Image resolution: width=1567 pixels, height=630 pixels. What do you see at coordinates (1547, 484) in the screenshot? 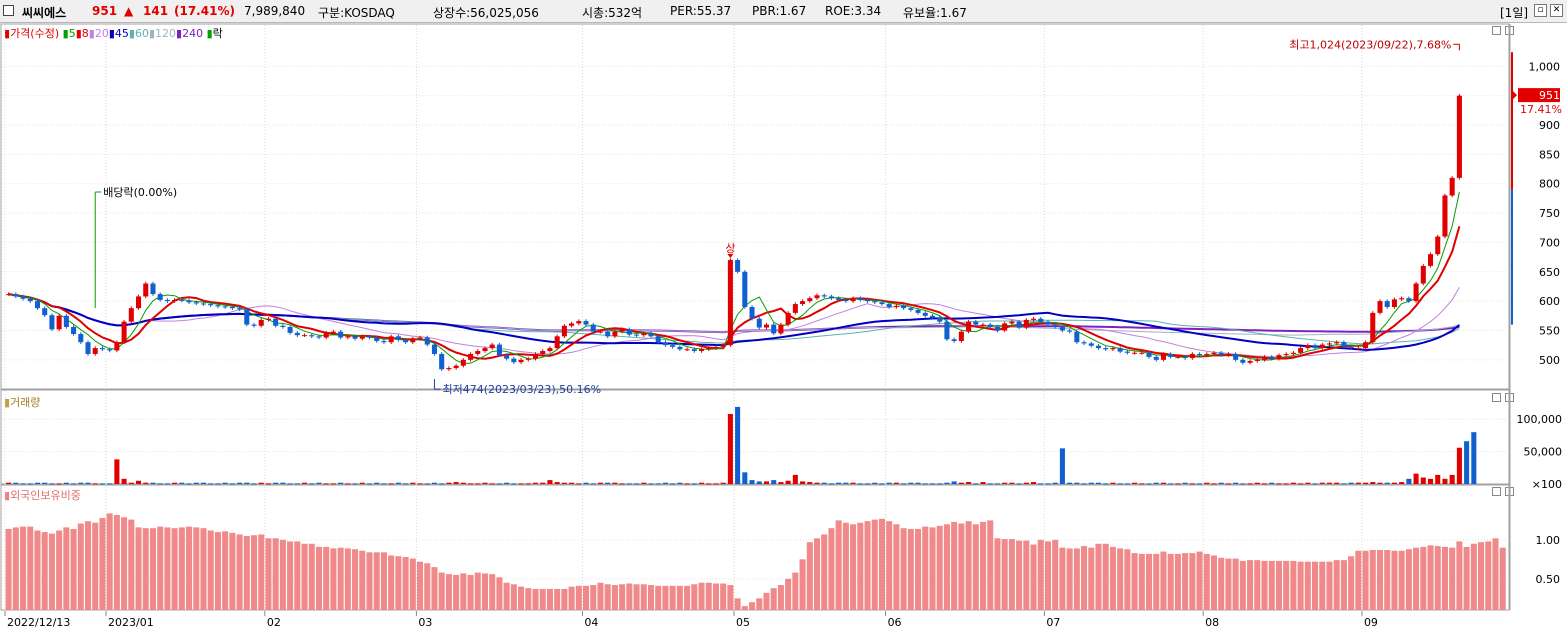
I see `volume-tick-label: ×100` at bounding box center [1547, 484].